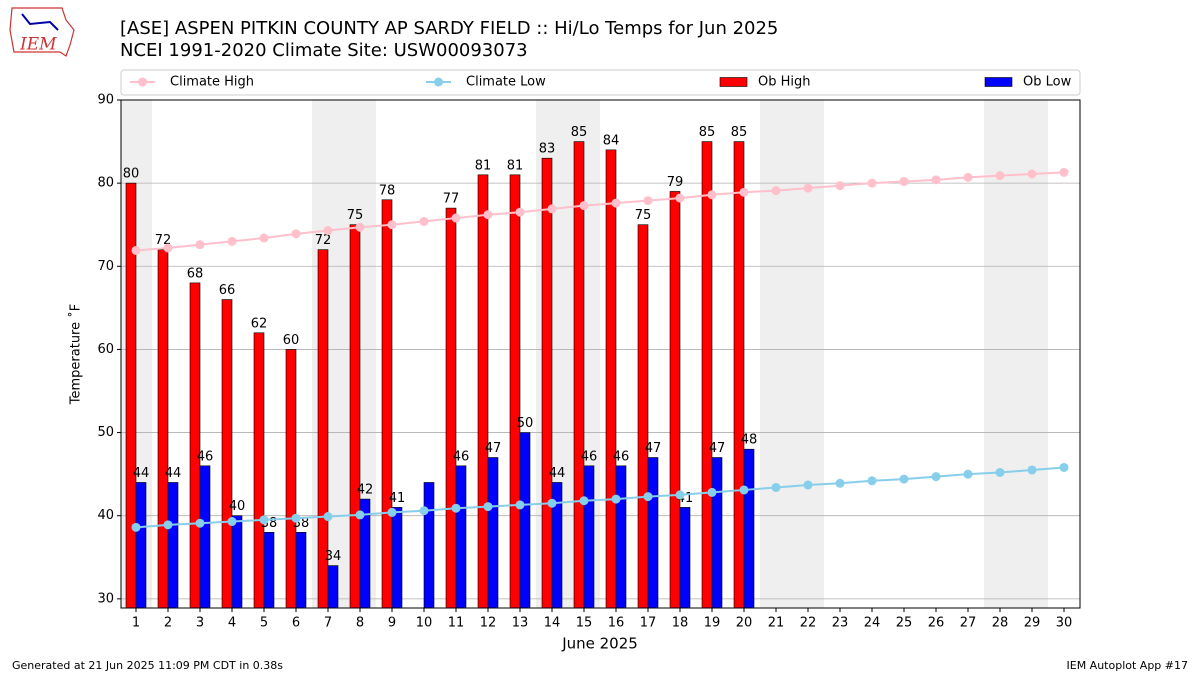 Image resolution: width=1200 pixels, height=675 pixels. I want to click on legend-label: Climate High, so click(212, 82).